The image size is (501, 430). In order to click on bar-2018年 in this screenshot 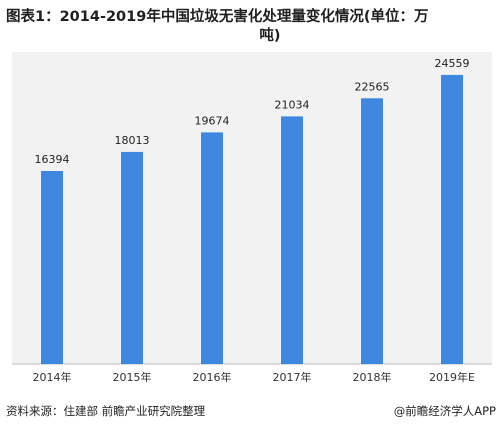, I will do `click(372, 231)`.